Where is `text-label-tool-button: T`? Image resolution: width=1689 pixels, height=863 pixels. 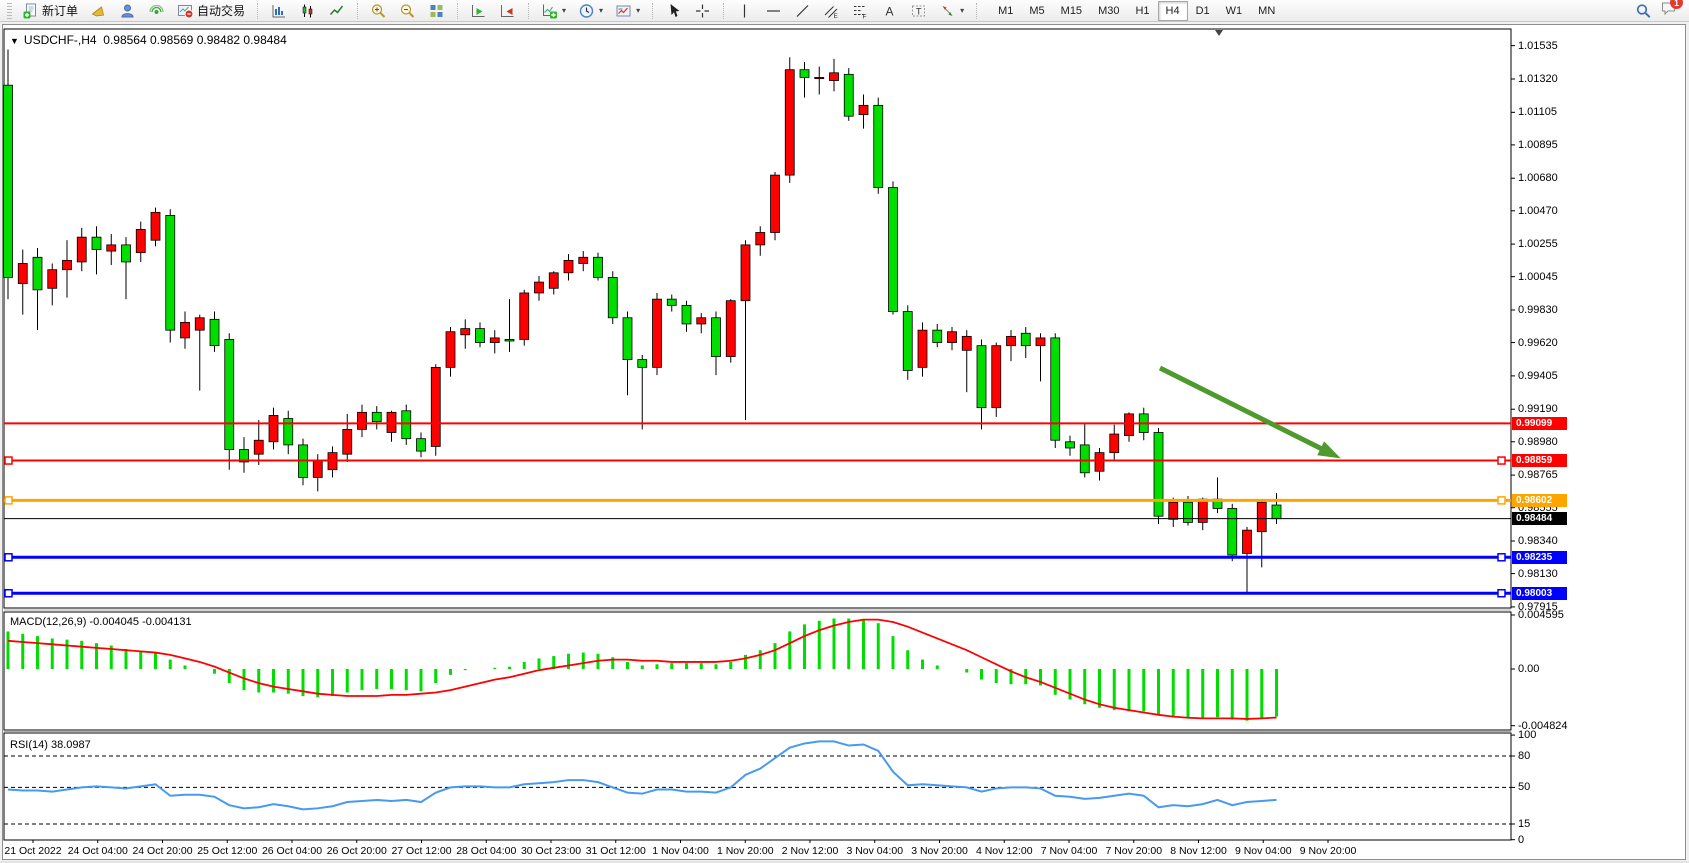 text-label-tool-button: T is located at coordinates (918, 11).